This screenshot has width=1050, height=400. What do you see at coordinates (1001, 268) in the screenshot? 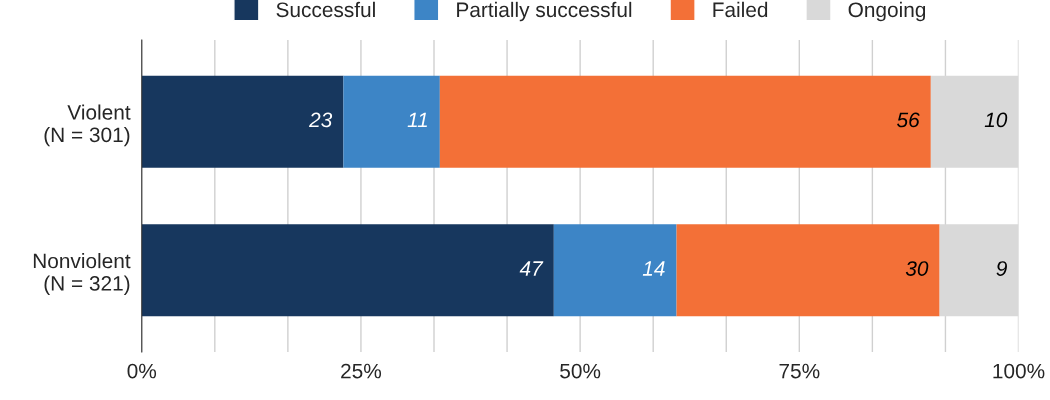
I see `data-label: 9` at bounding box center [1001, 268].